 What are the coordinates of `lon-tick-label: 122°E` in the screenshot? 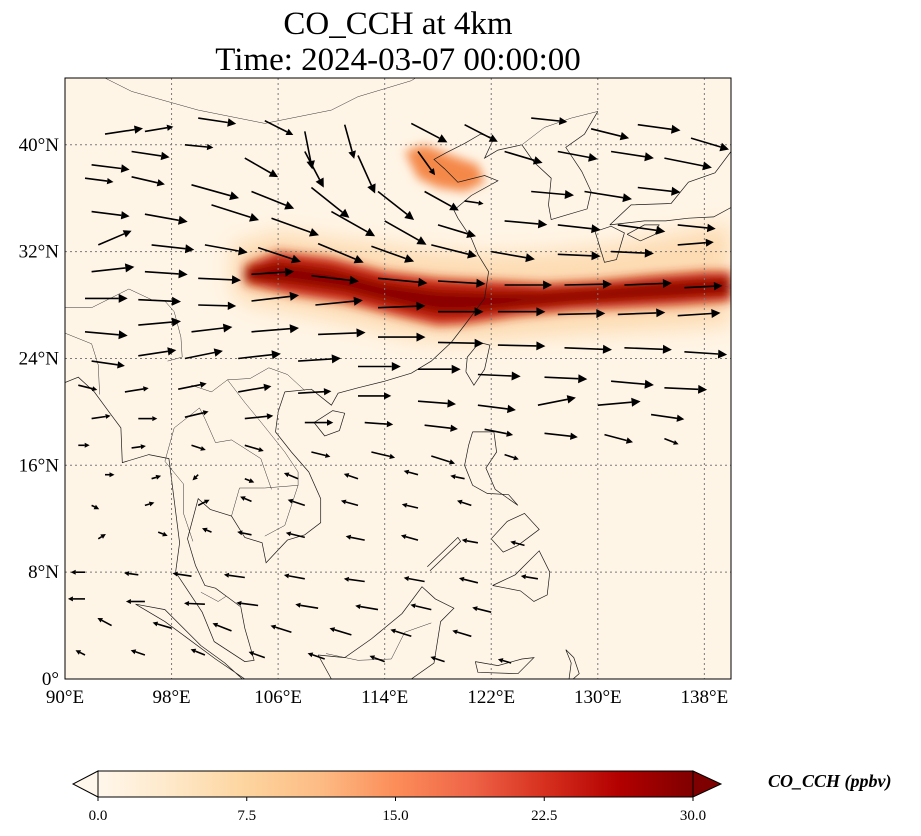 It's located at (491, 697).